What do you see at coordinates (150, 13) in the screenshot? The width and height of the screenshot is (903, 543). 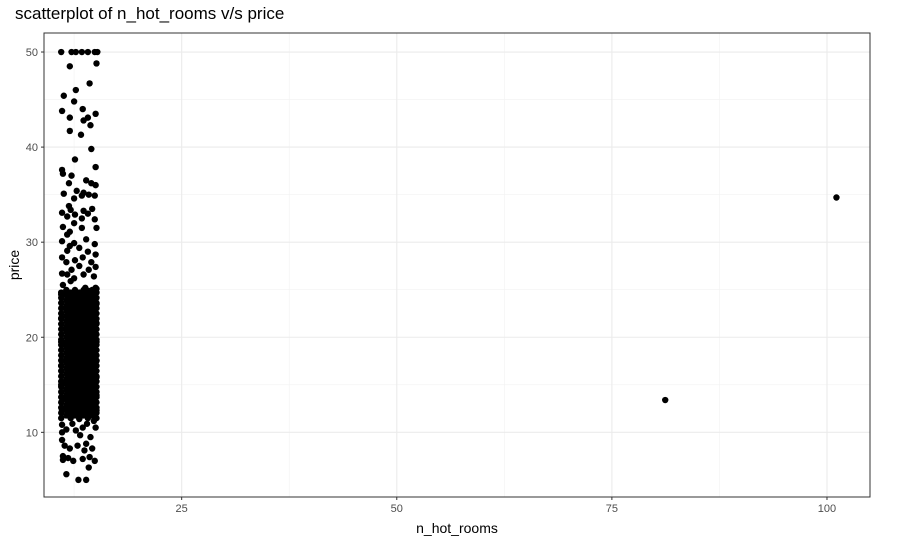 I see `chart-title: scatterplot of n_hot_rooms v/s price` at bounding box center [150, 13].